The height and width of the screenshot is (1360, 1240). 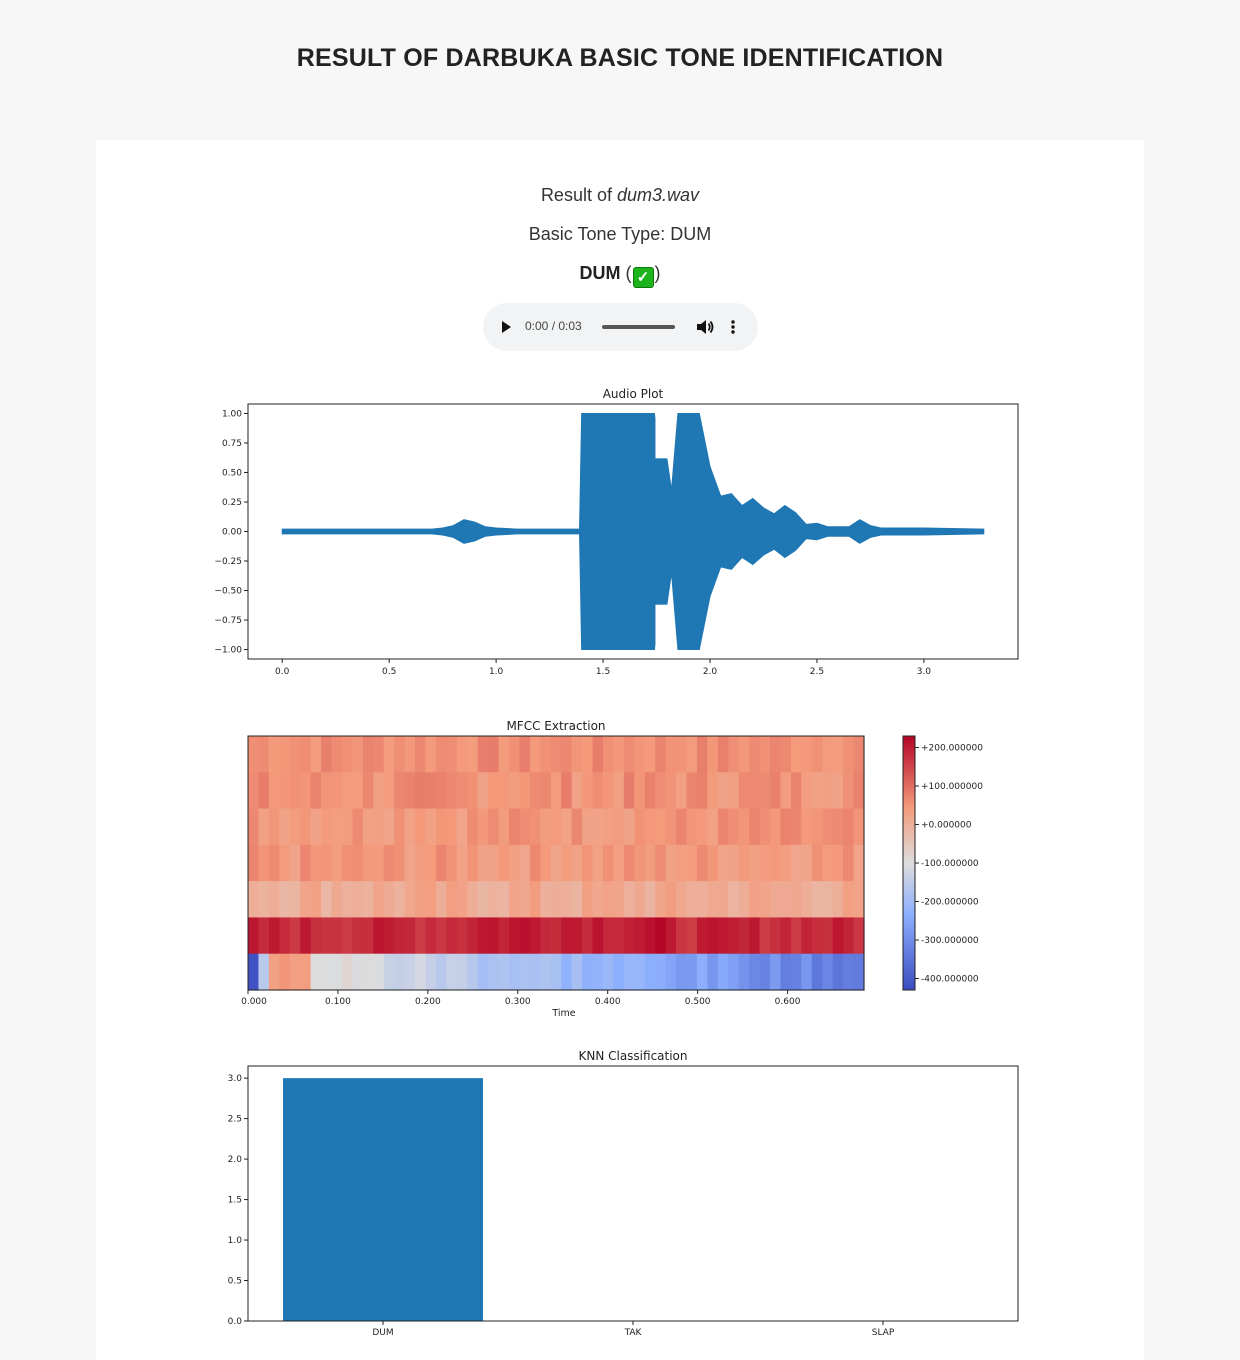 What do you see at coordinates (633, 1193) in the screenshot?
I see `knn-frame` at bounding box center [633, 1193].